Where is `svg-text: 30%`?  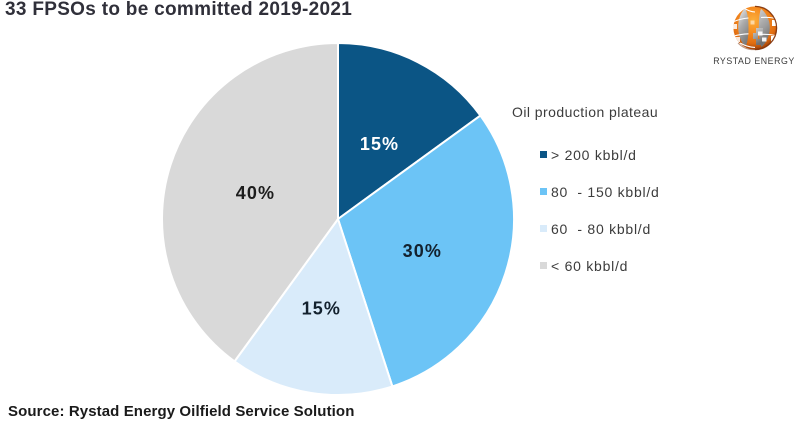
svg-text: 30% is located at coordinates (421, 251).